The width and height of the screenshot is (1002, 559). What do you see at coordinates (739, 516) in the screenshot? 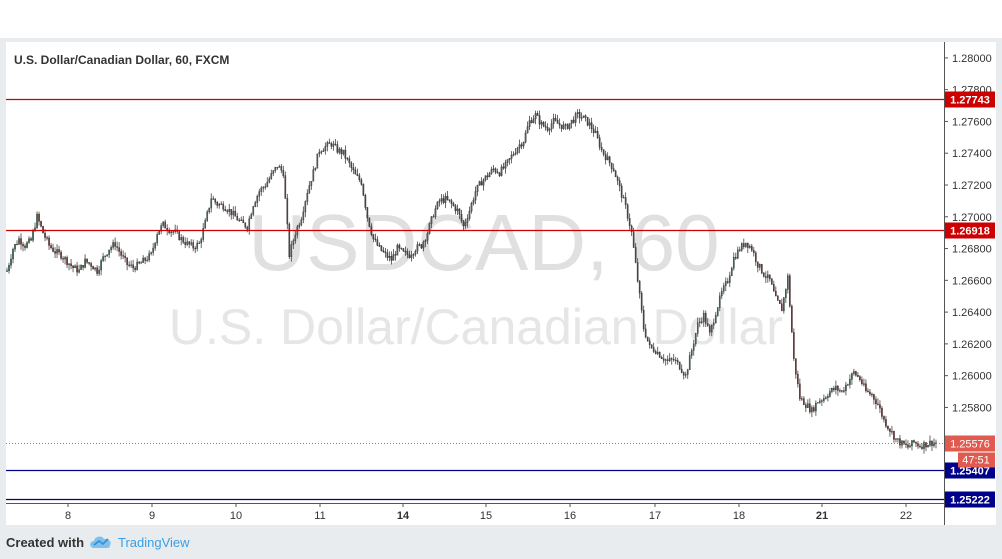
I see `x-tick-label: 18` at bounding box center [739, 516].